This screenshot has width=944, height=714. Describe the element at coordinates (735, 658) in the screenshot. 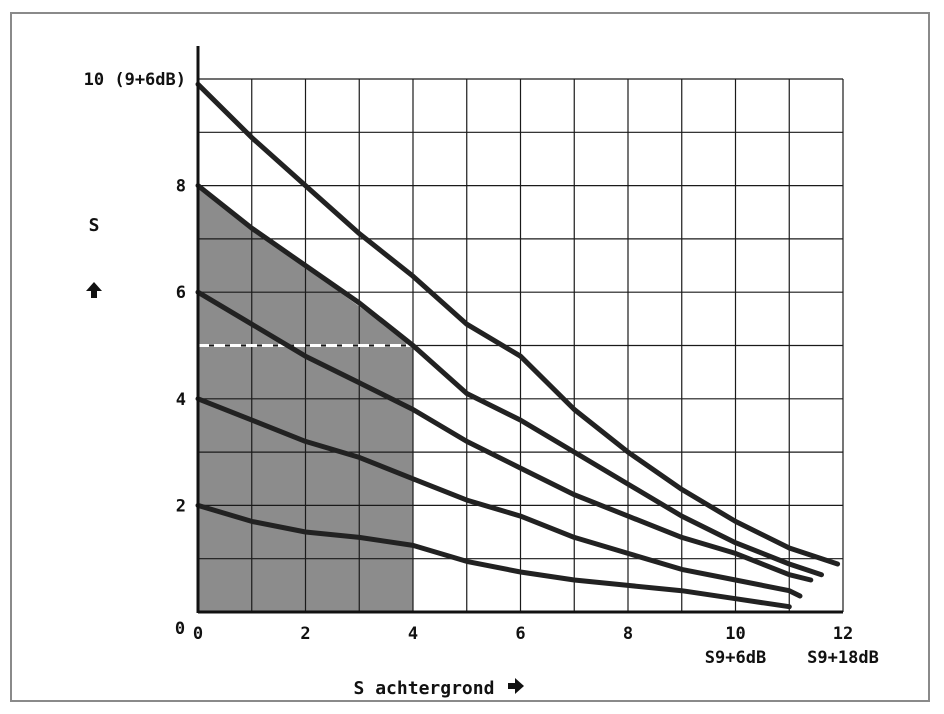

I see `x-sub-label: S9+6dB` at that location.